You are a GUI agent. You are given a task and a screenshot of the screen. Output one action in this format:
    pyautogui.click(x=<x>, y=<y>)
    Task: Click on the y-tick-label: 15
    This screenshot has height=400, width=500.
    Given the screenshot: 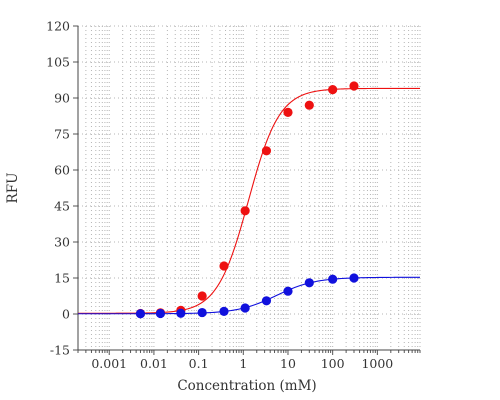 What is the action you would take?
    pyautogui.click(x=62, y=278)
    